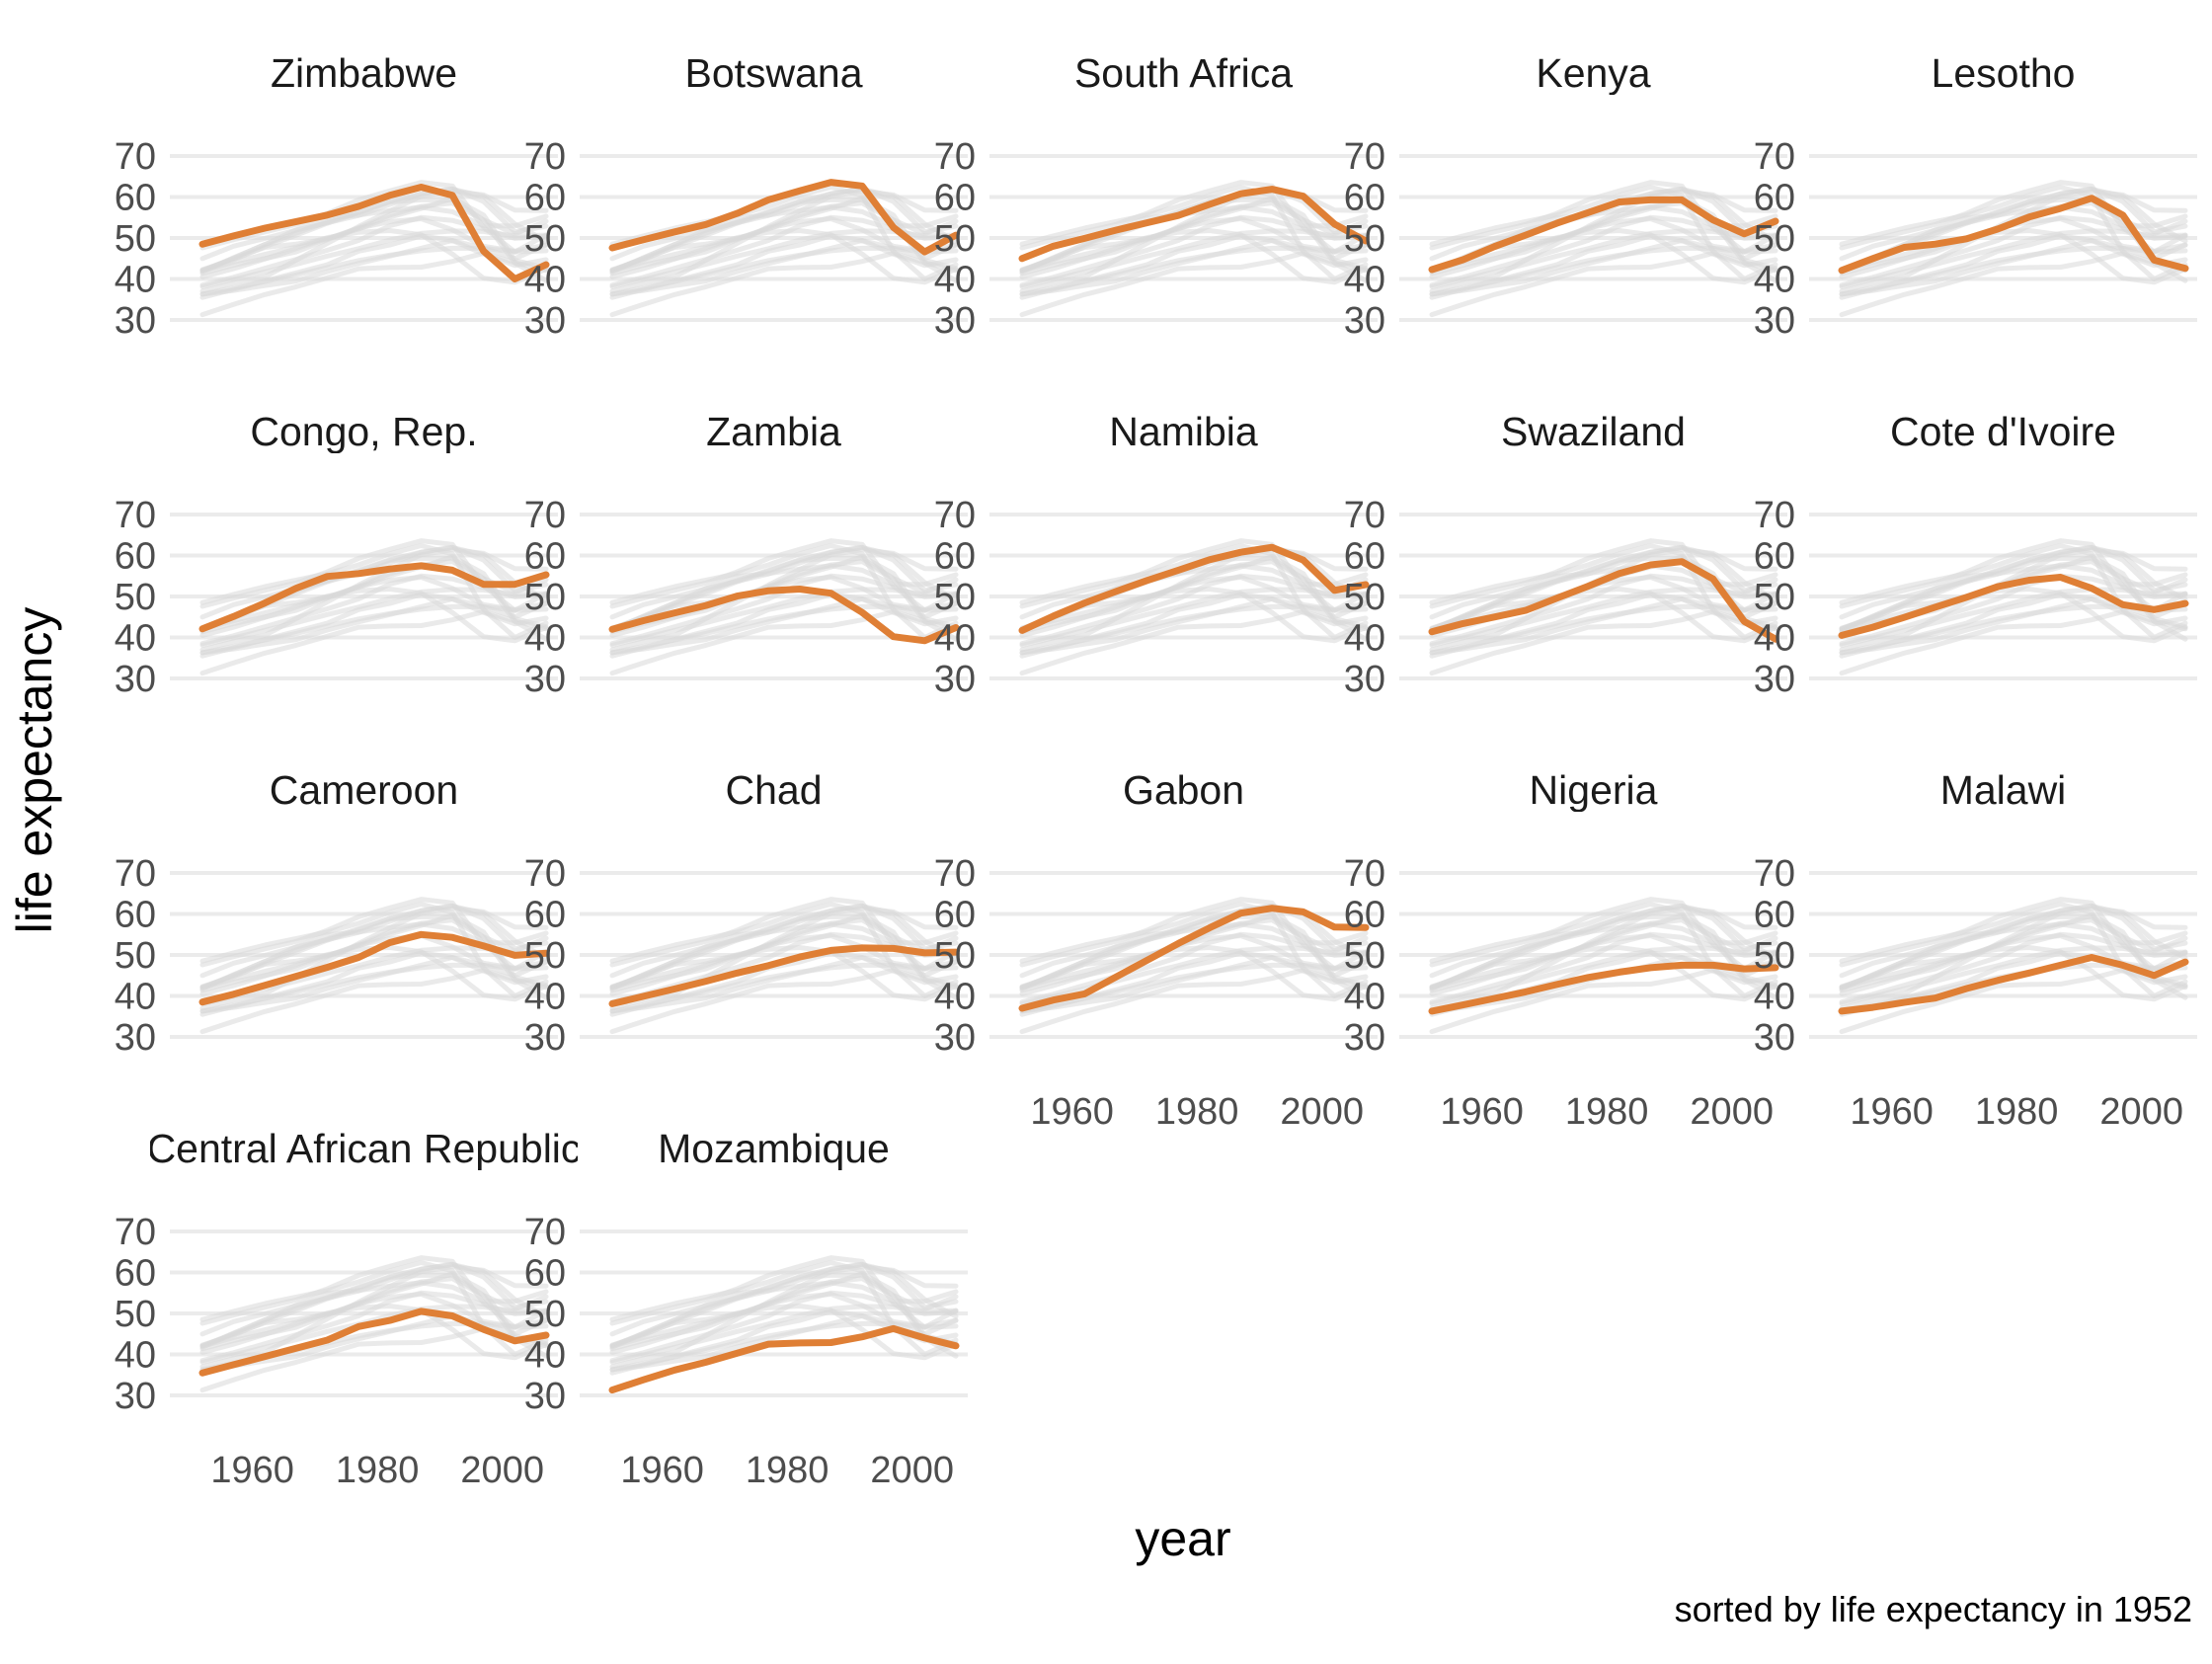 The image size is (2212, 1664). What do you see at coordinates (2003, 431) in the screenshot?
I see `facet-title: Cote d'Ivoire` at bounding box center [2003, 431].